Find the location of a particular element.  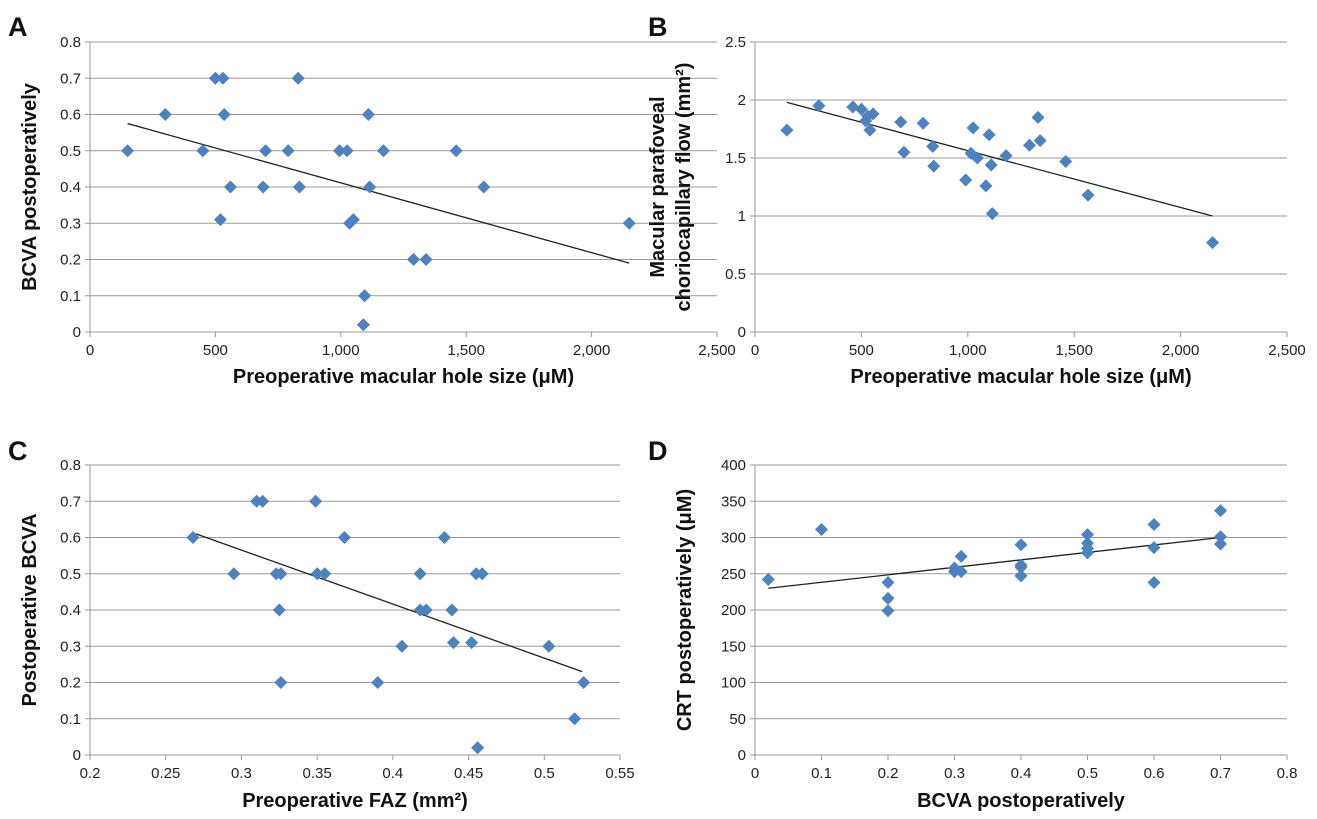

y-axis-label: CRT postoperatively (μM) is located at coordinates (685, 610).